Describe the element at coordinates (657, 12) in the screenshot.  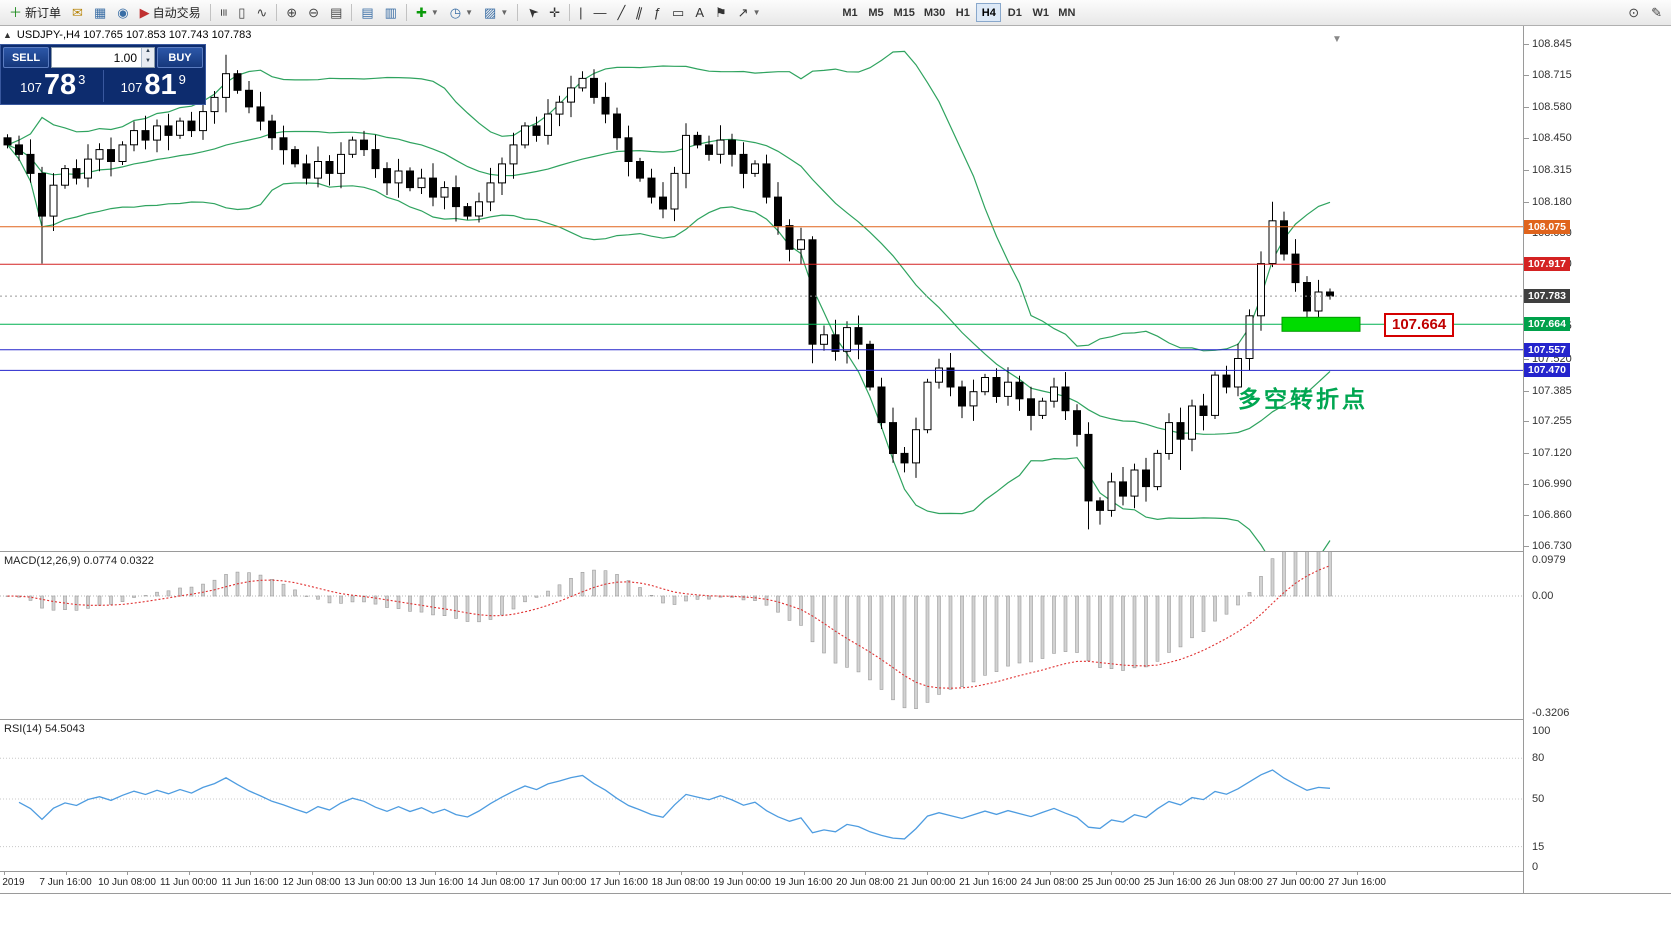
I see `fibonacci-button: ƒ` at that location.